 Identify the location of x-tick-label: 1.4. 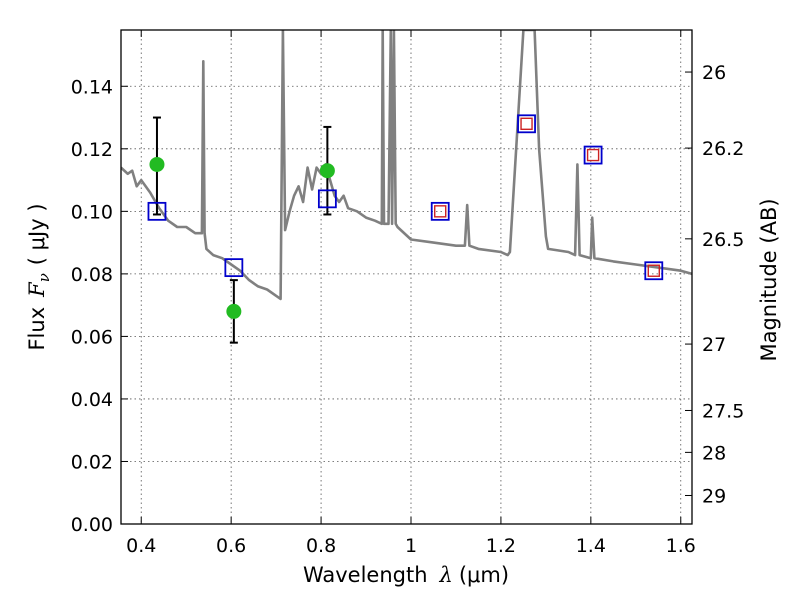
(591, 546).